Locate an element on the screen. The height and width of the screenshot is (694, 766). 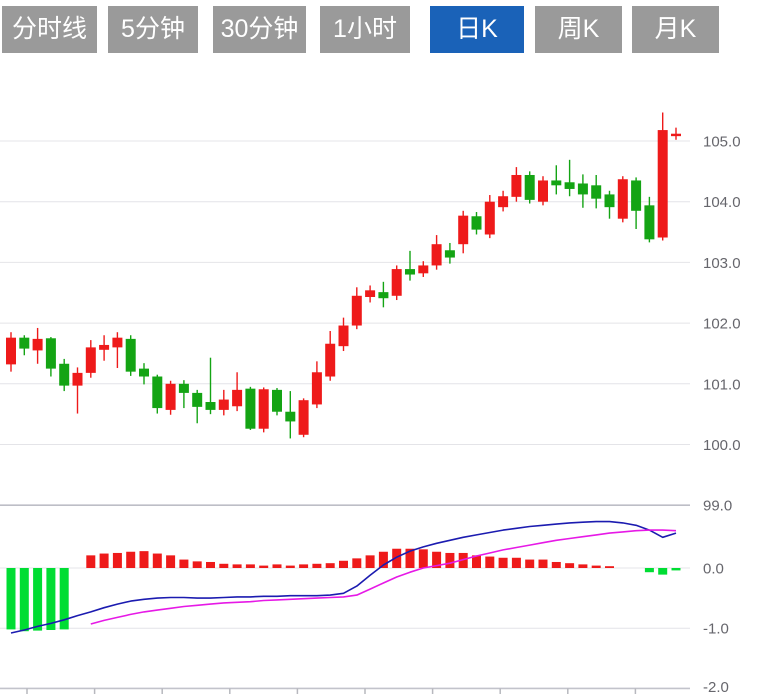
price-axis-label: 100.0 is located at coordinates (722, 445).